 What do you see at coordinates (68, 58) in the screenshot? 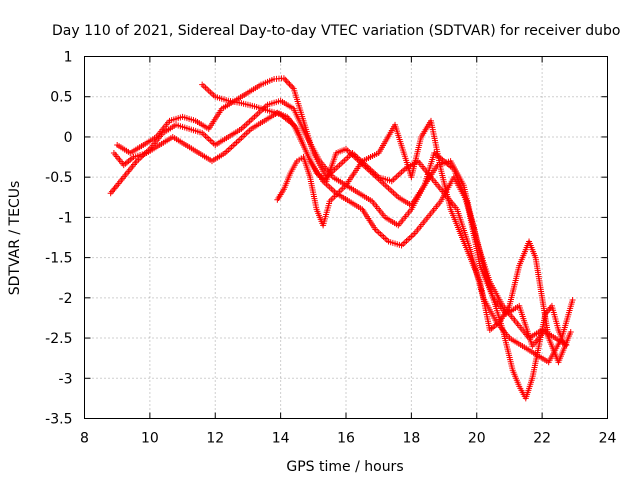
I see `y-tick-label: 1` at bounding box center [68, 58].